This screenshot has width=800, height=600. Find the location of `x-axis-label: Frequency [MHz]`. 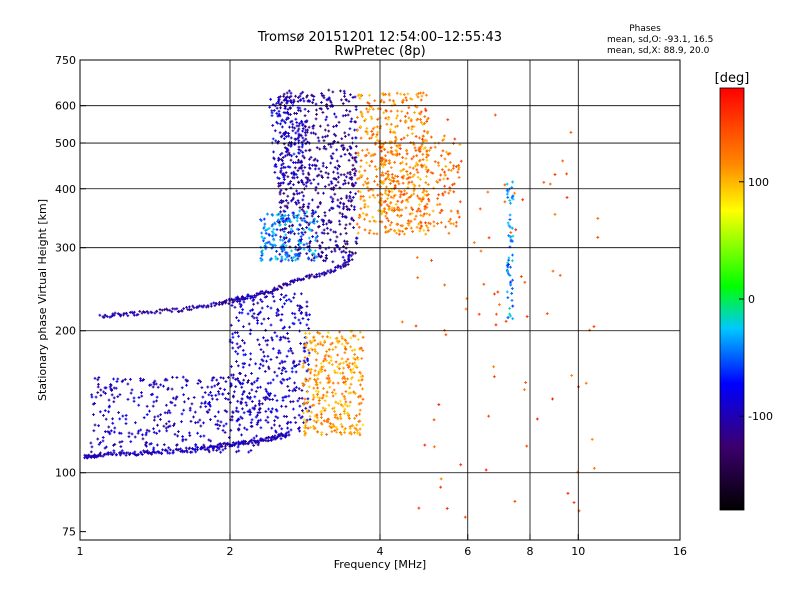

x-axis-label: Frequency [MHz] is located at coordinates (380, 564).